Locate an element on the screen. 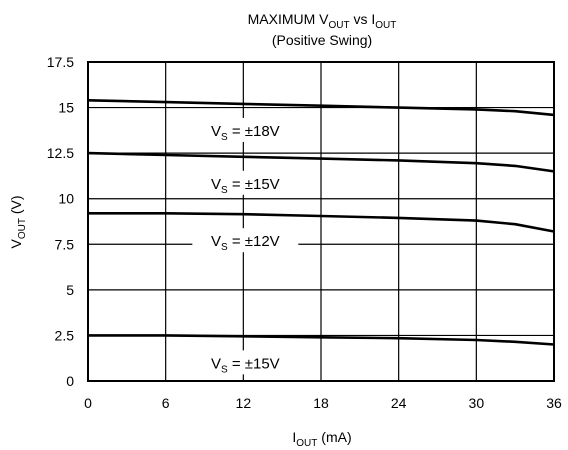 The width and height of the screenshot is (568, 450). y-axis-label: VOUT (V) is located at coordinates (18, 221).